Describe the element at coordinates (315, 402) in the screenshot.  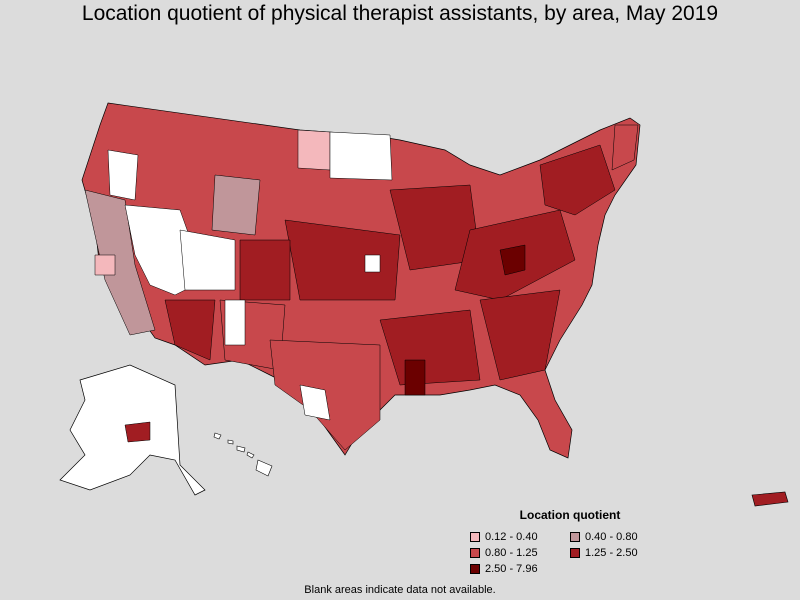
I see `no-data-west-texas` at that location.